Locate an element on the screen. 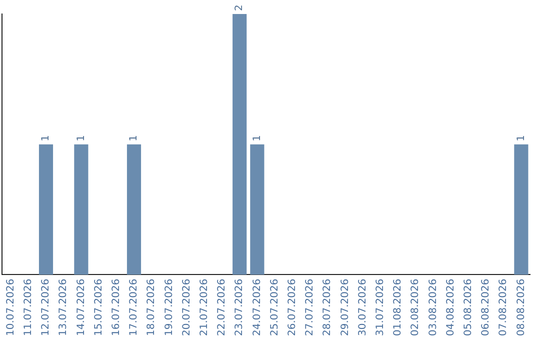  data-label: 2 is located at coordinates (240, 7).